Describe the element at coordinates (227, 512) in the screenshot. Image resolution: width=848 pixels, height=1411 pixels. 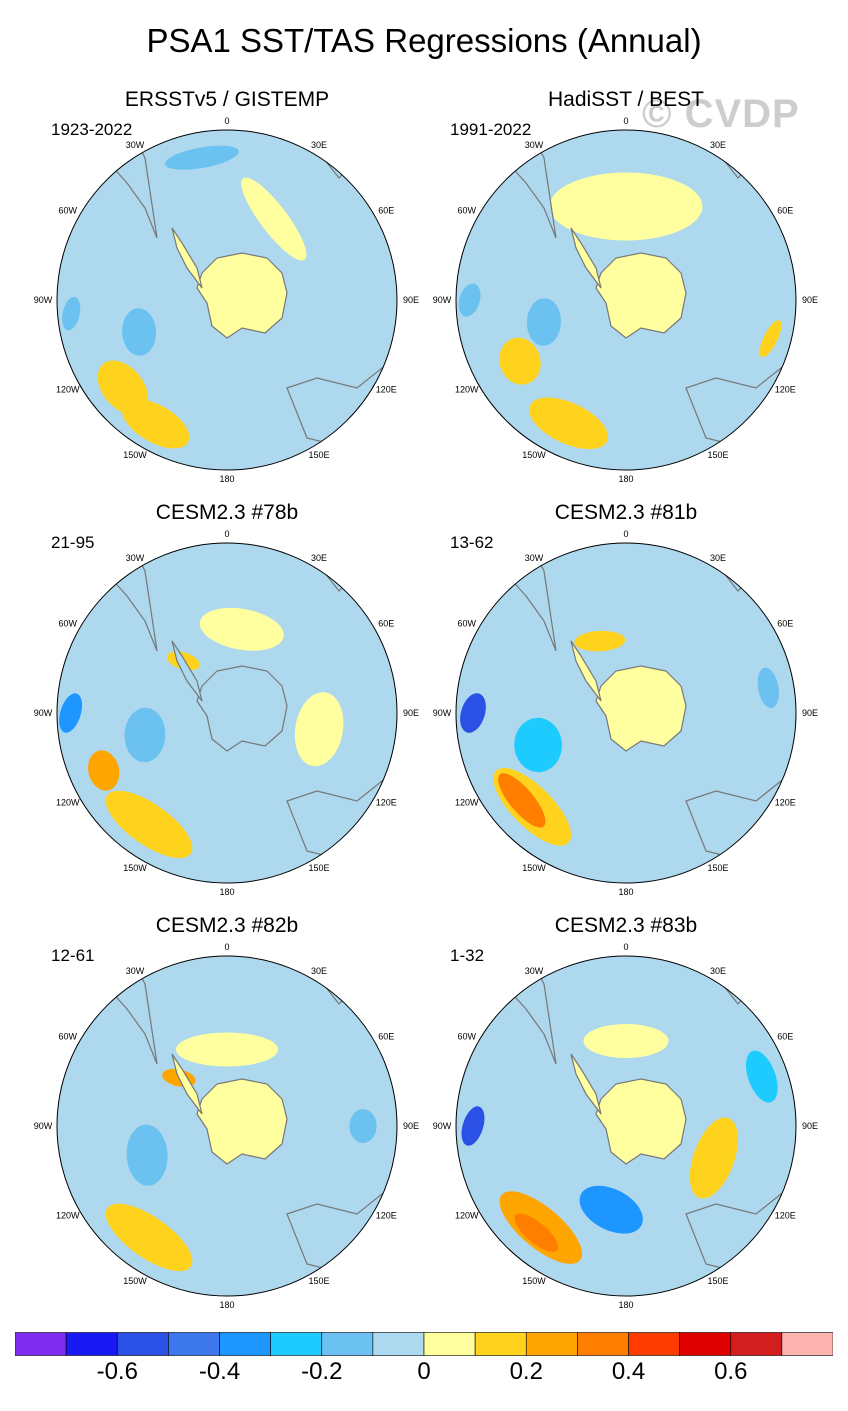
I see `panel-title: CESM2.3 #78b` at that location.